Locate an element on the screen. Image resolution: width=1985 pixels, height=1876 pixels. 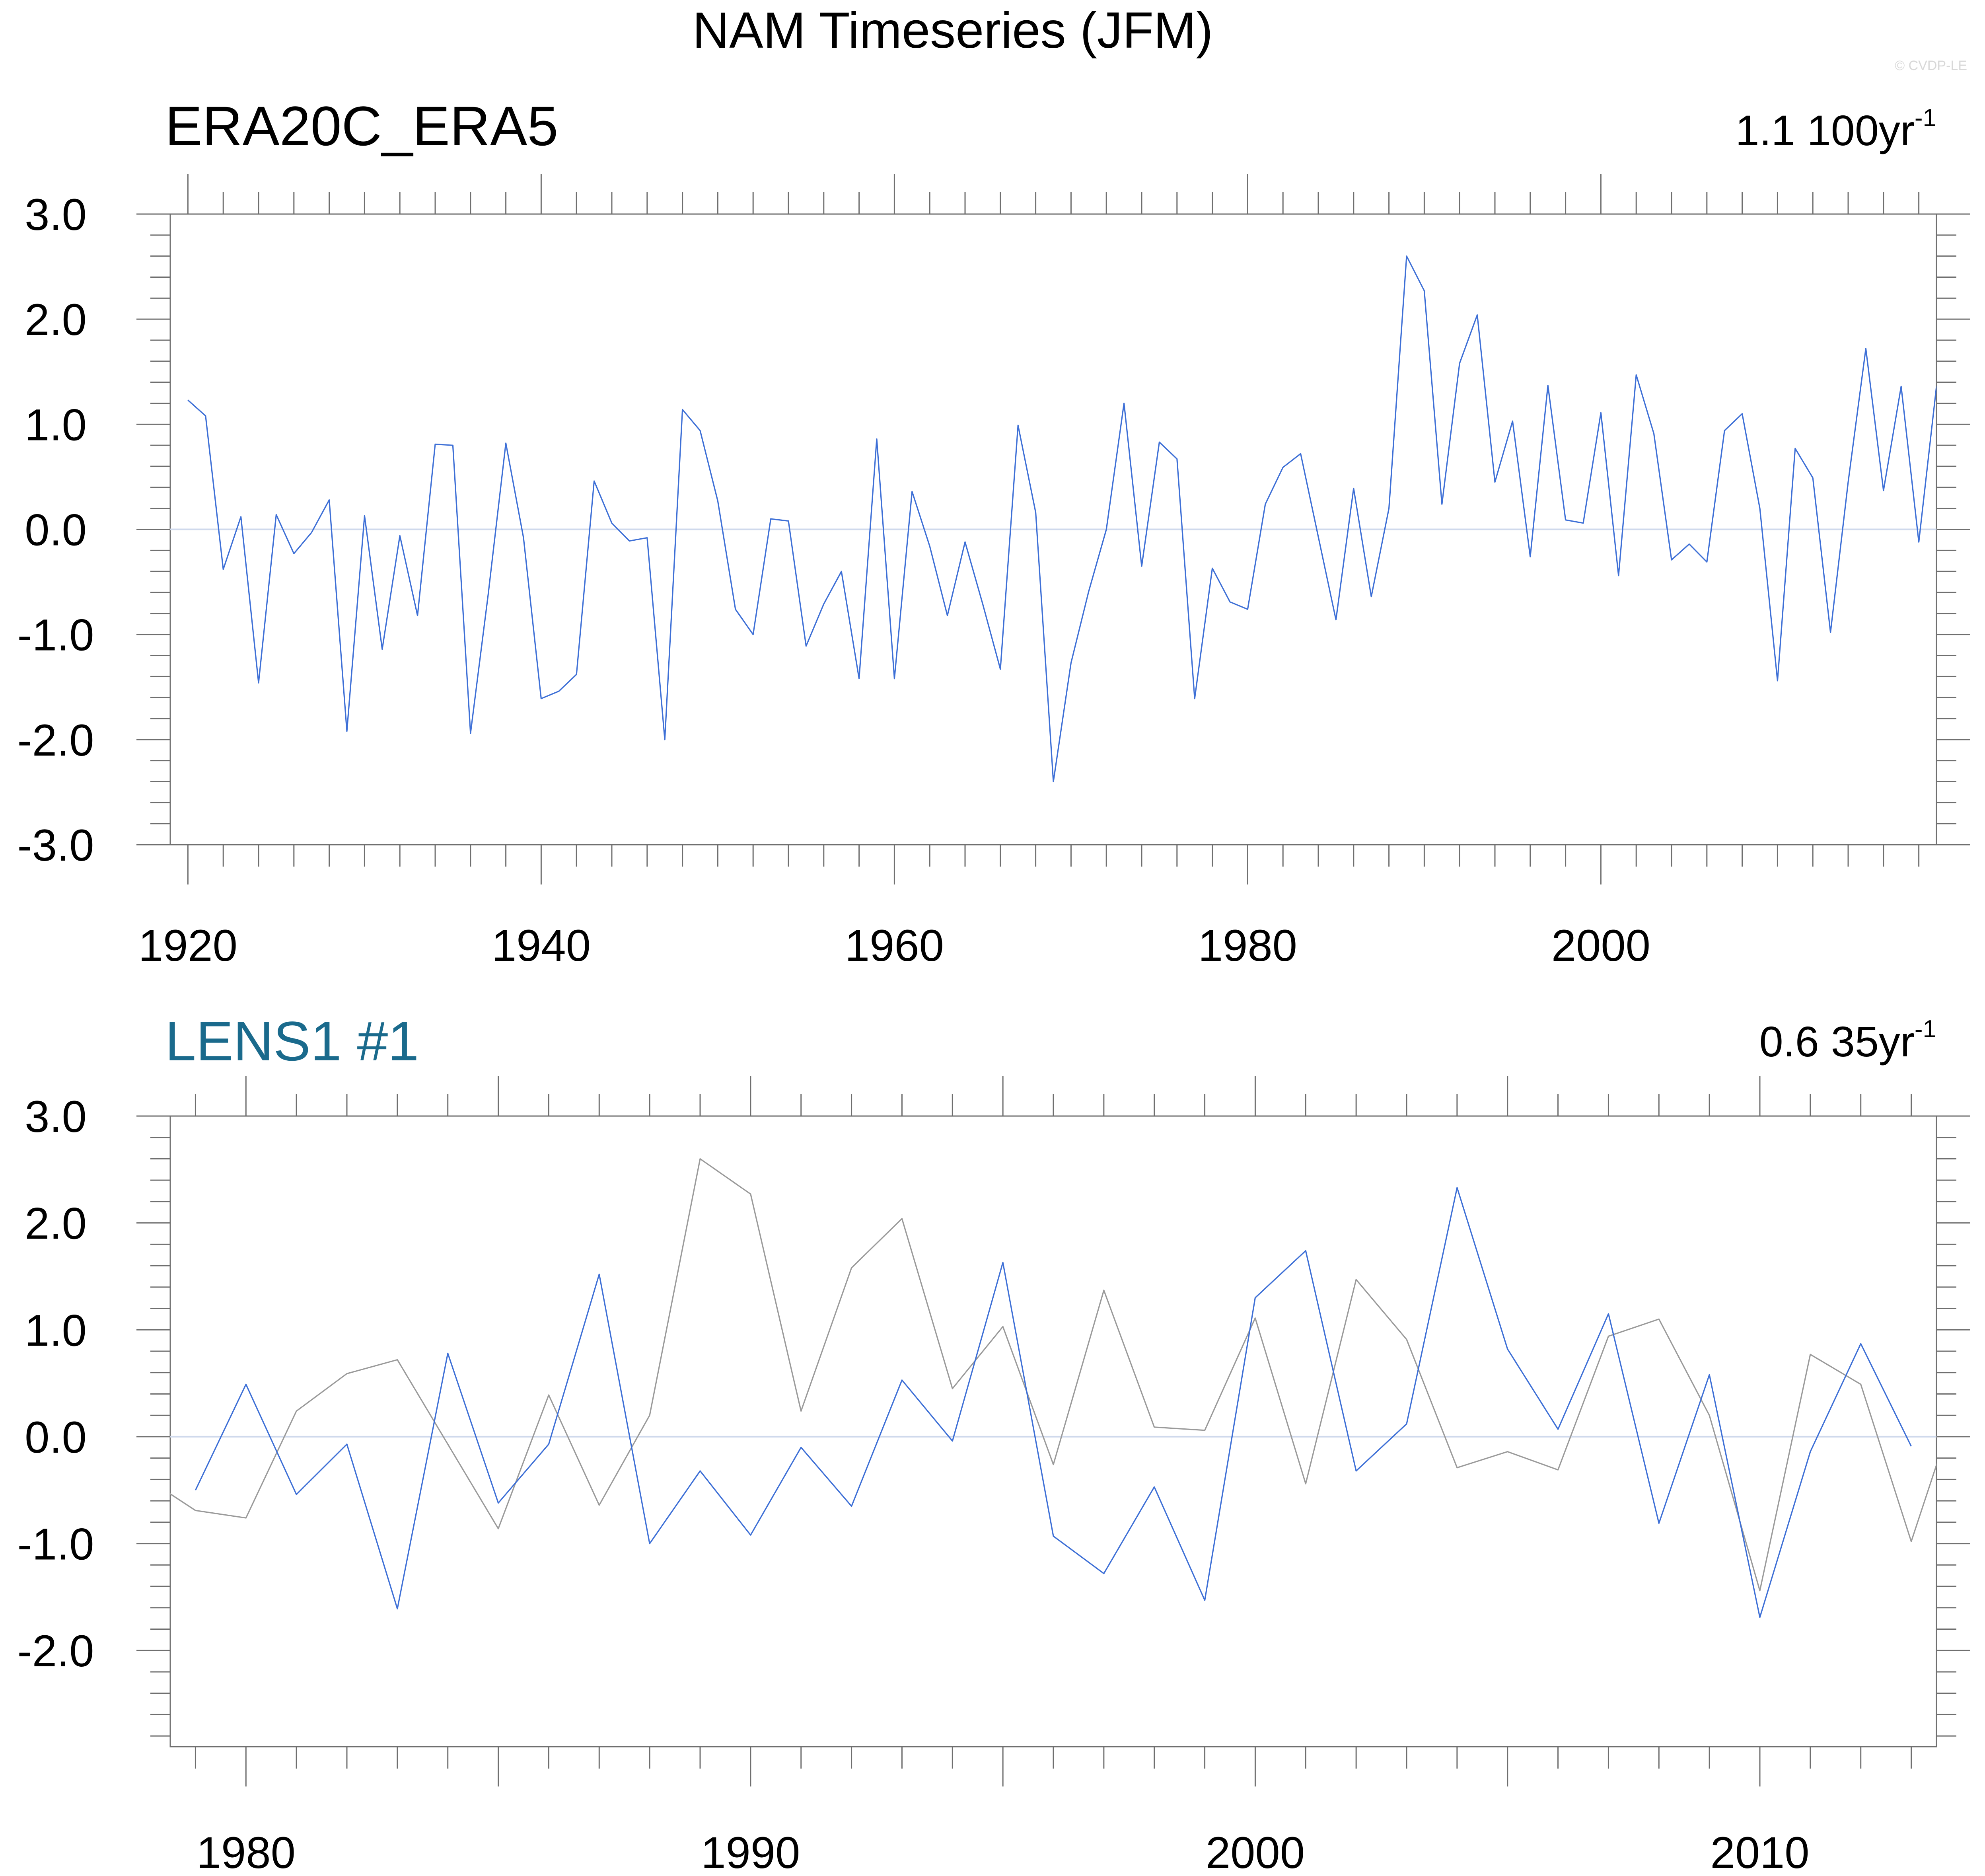
panel1-trend-value: 1.1 100yr is located at coordinates (1825, 130).